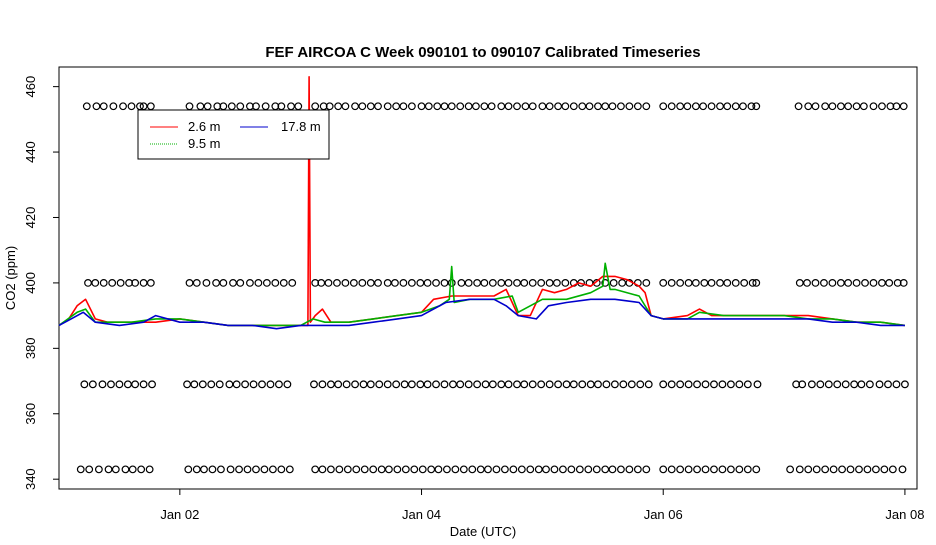  I want to click on y-tick-label: 340, so click(30, 479).